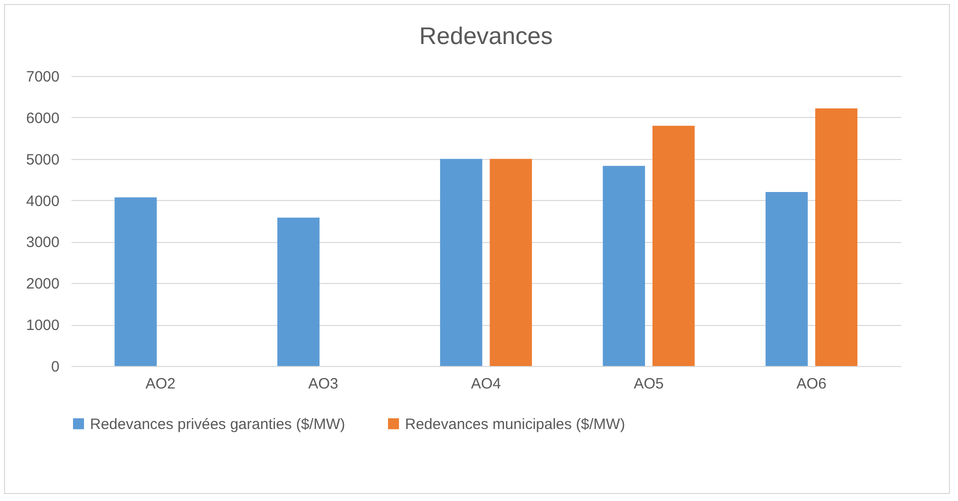  Describe the element at coordinates (43, 243) in the screenshot. I see `y-tick-label: 3000` at that location.